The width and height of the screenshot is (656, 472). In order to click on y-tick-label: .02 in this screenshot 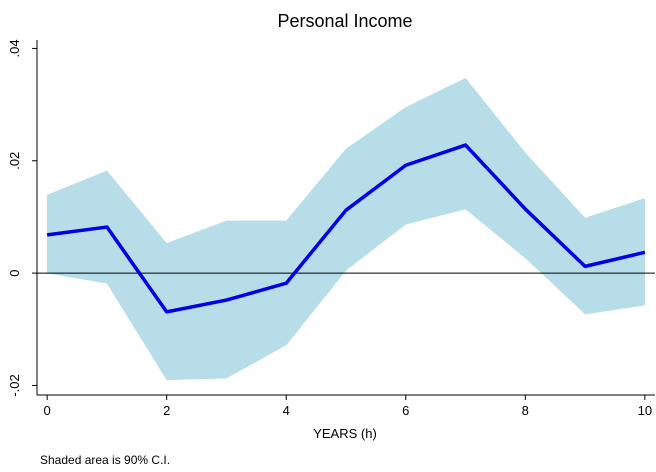, I will do `click(14, 161)`.